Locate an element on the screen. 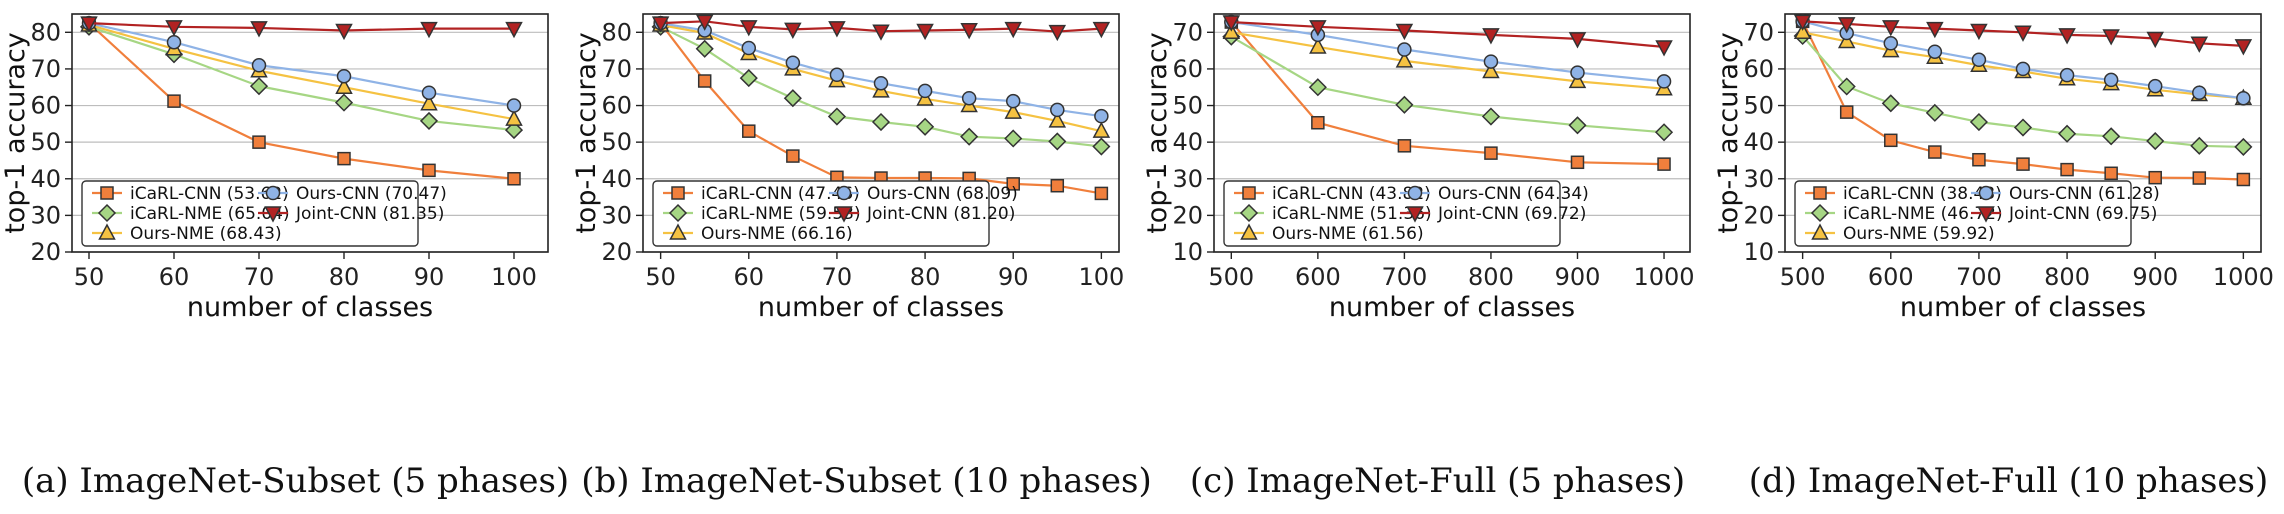 This screenshot has height=514, width=2284. legend-label: iCaRL-NME (46.72) is located at coordinates (1923, 214).